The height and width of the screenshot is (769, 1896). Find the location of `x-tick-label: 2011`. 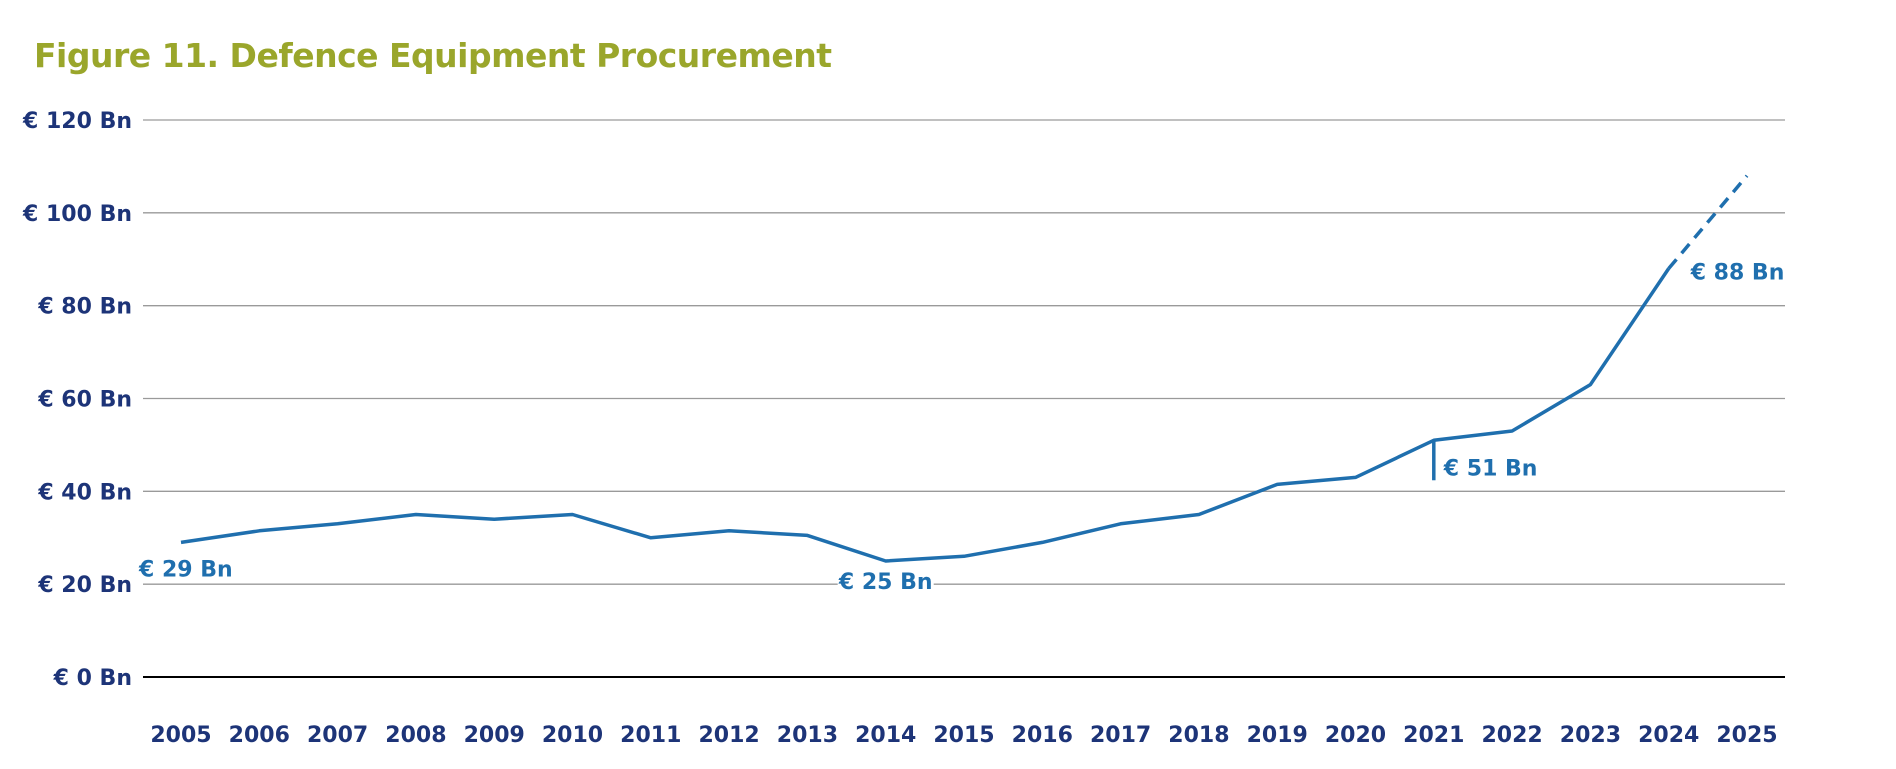

x-tick-label: 2011 is located at coordinates (650, 735).